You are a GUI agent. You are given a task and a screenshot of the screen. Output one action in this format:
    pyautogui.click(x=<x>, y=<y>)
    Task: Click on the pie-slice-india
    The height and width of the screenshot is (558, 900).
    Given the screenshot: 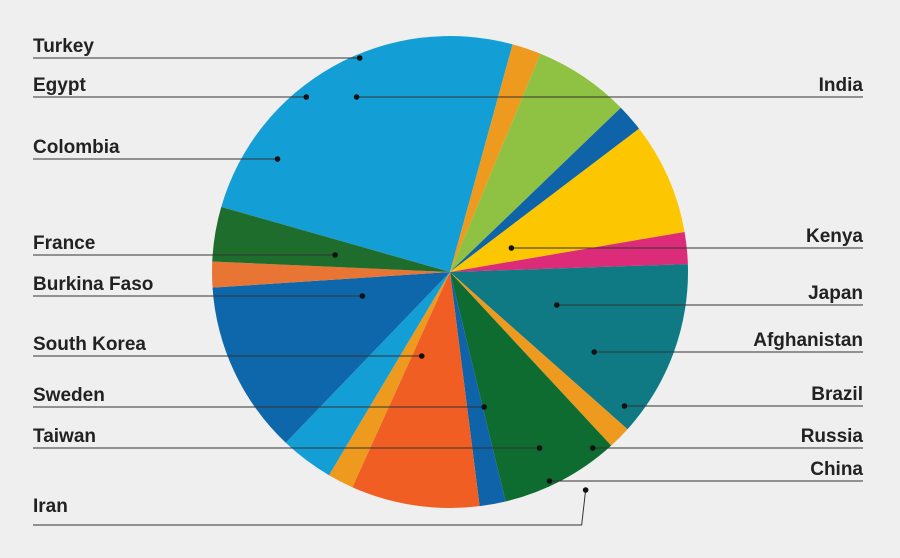 What is the action you would take?
    pyautogui.click(x=367, y=153)
    